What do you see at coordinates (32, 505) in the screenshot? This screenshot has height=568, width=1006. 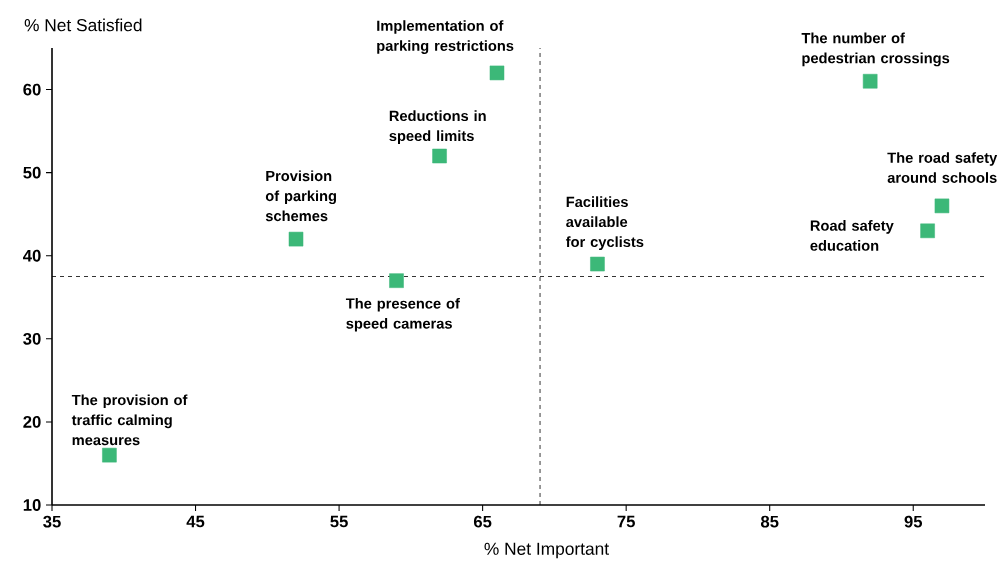 I see `y-tick-label: 10` at bounding box center [32, 505].